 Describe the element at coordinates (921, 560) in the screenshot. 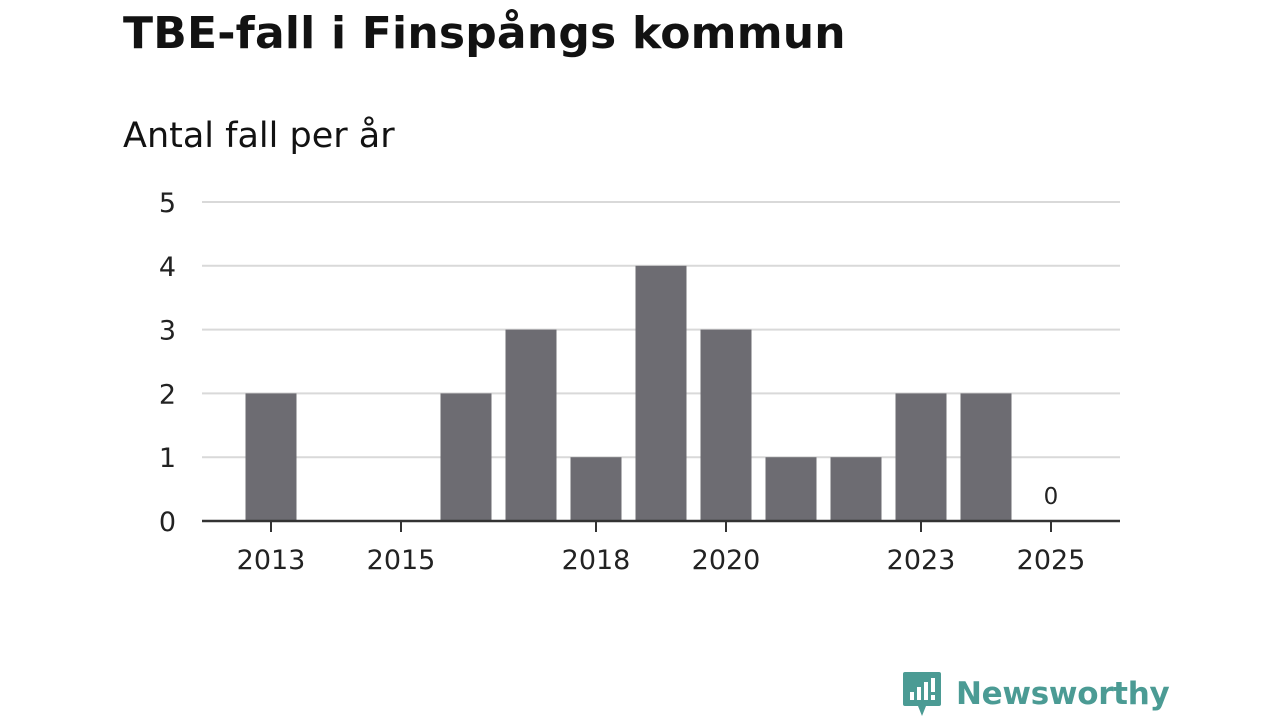

I see `x-tick-label: 2023` at that location.